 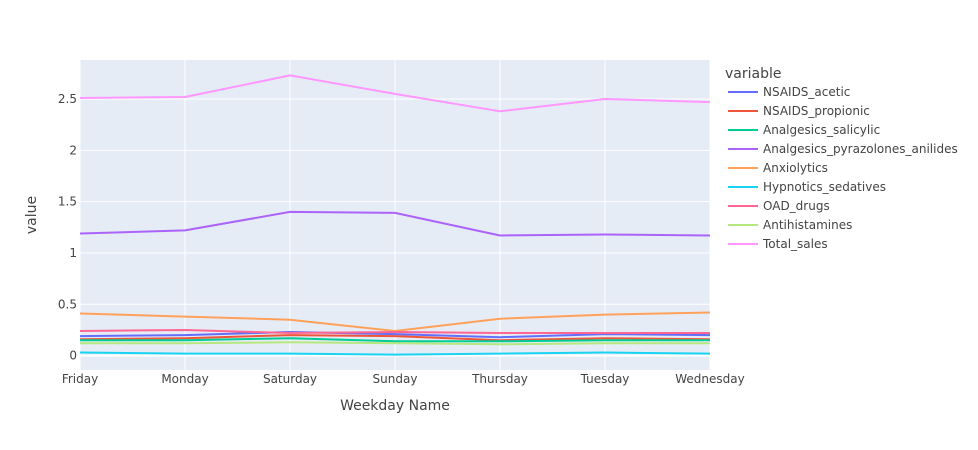 I want to click on y-tick-label: 1.5, so click(x=67, y=202).